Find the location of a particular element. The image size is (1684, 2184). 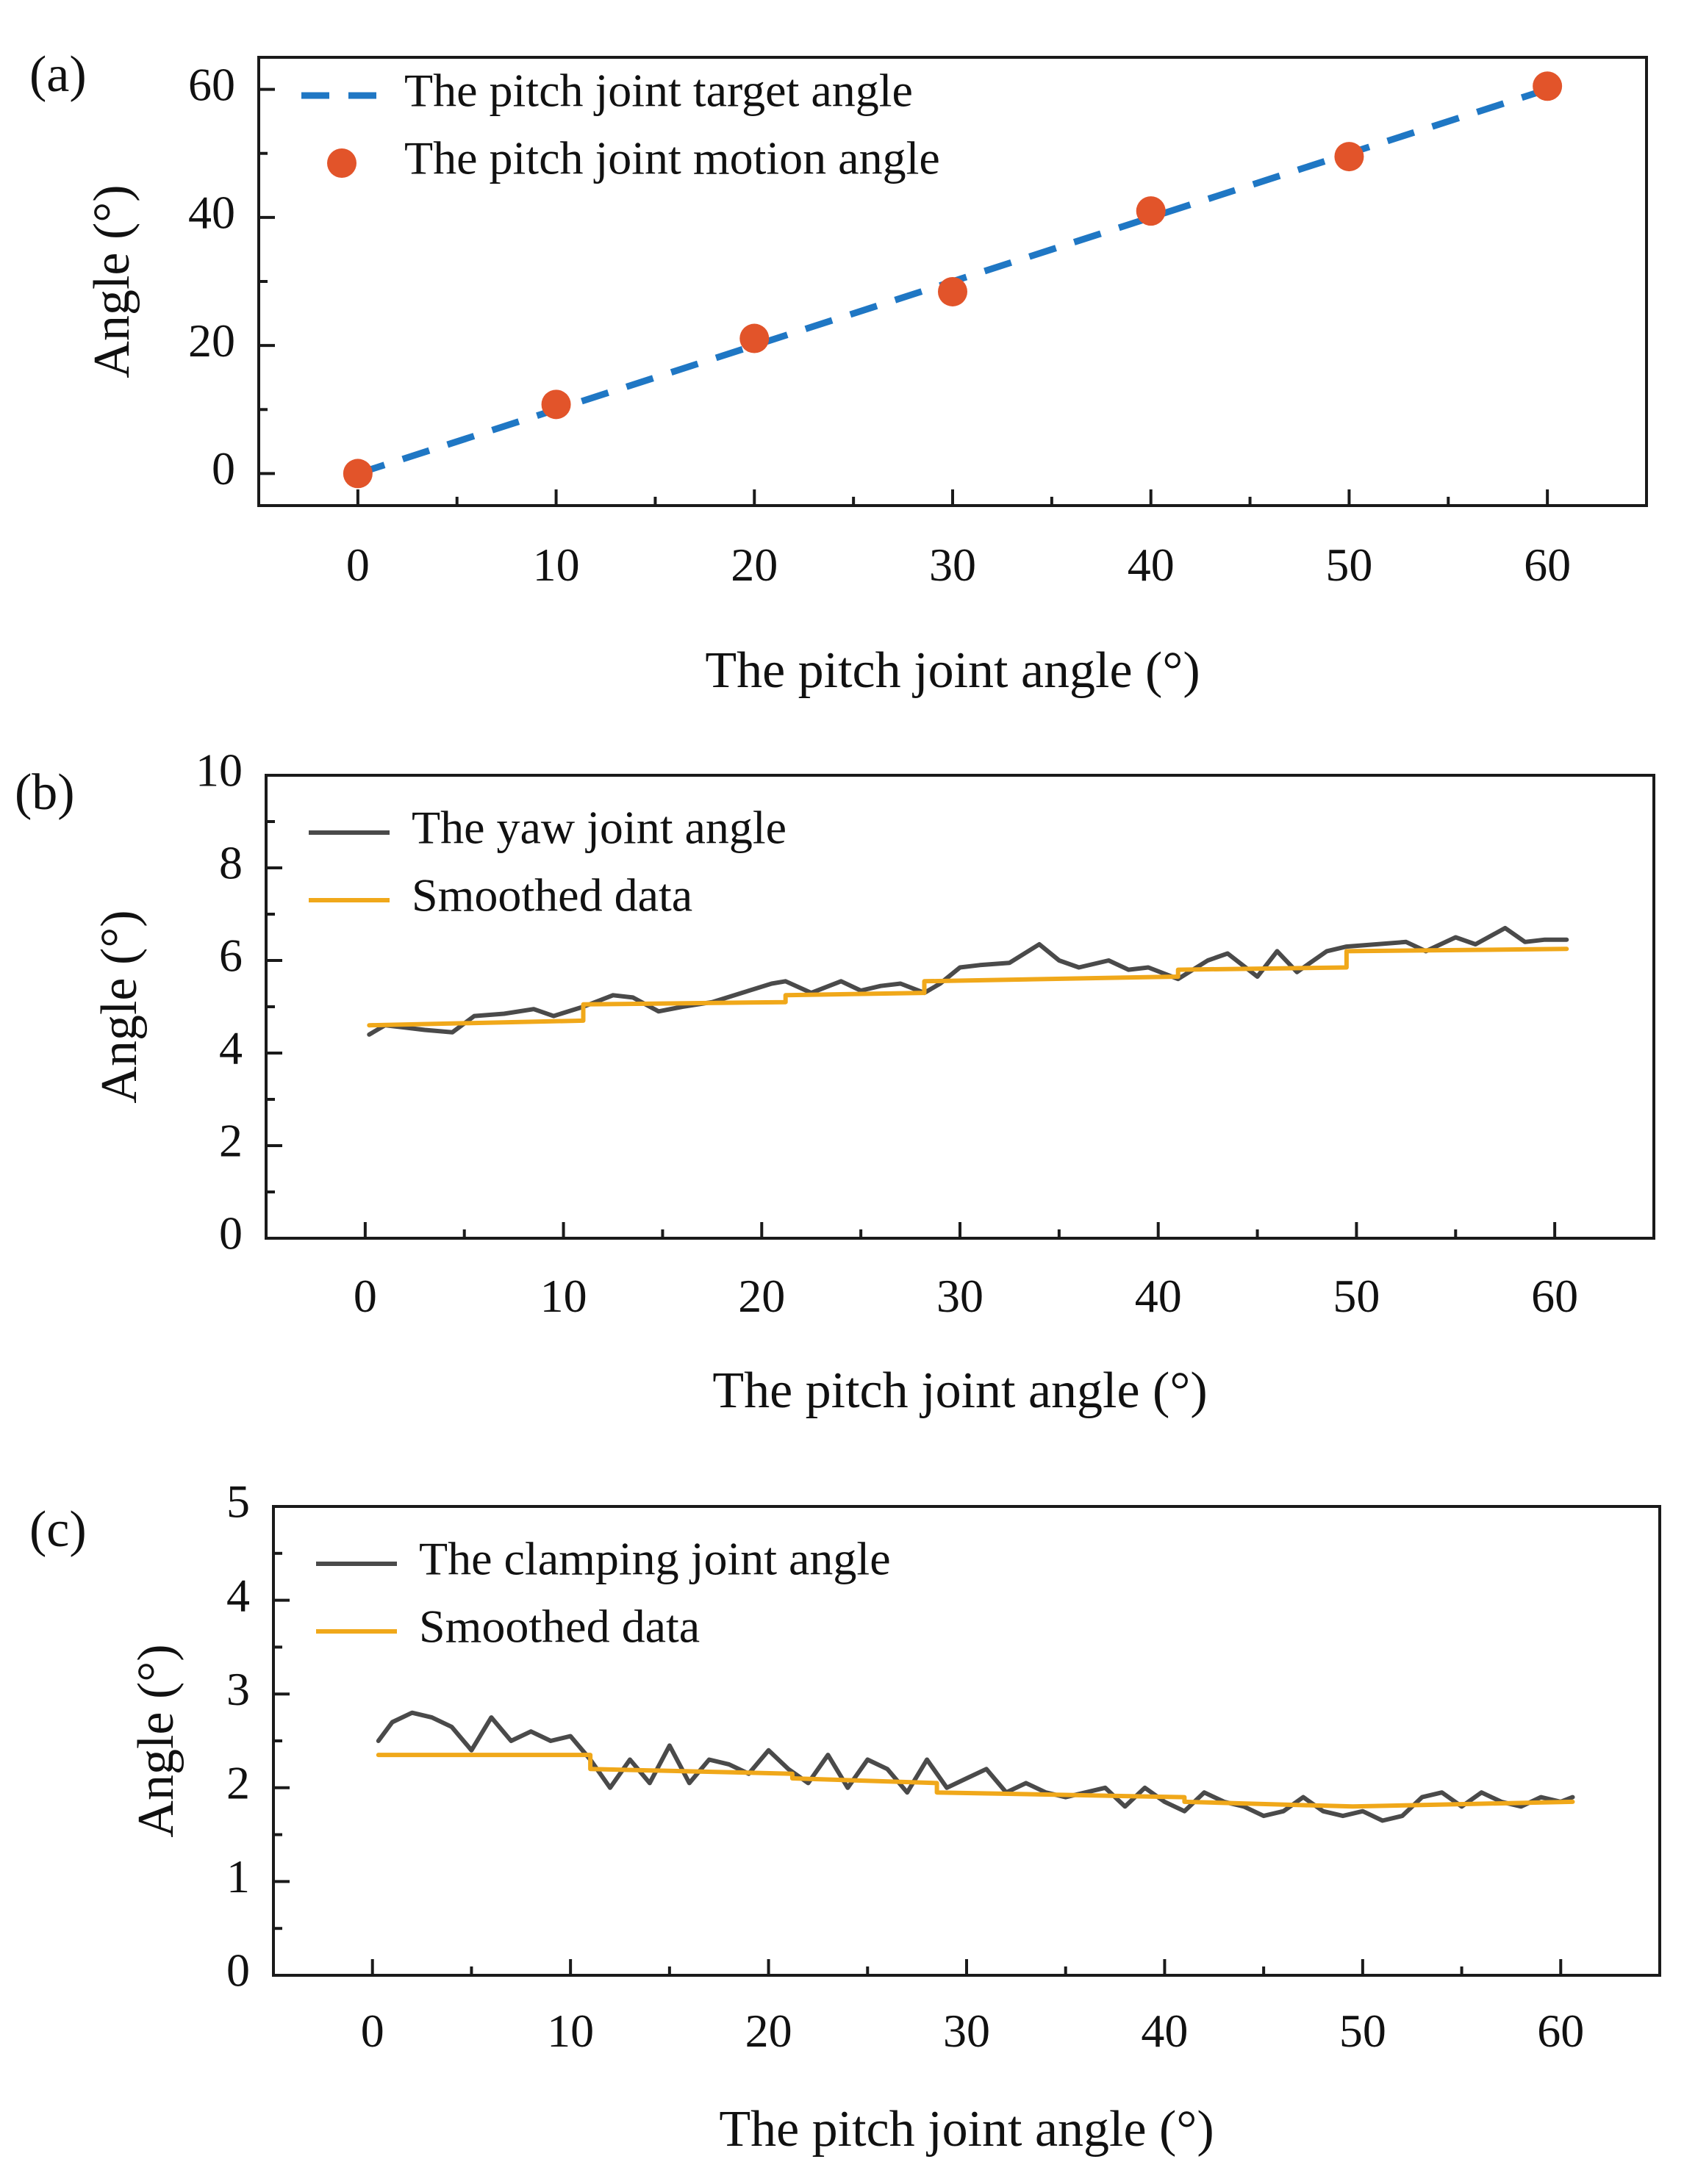

y-tick-label: 3 is located at coordinates (238, 1689).